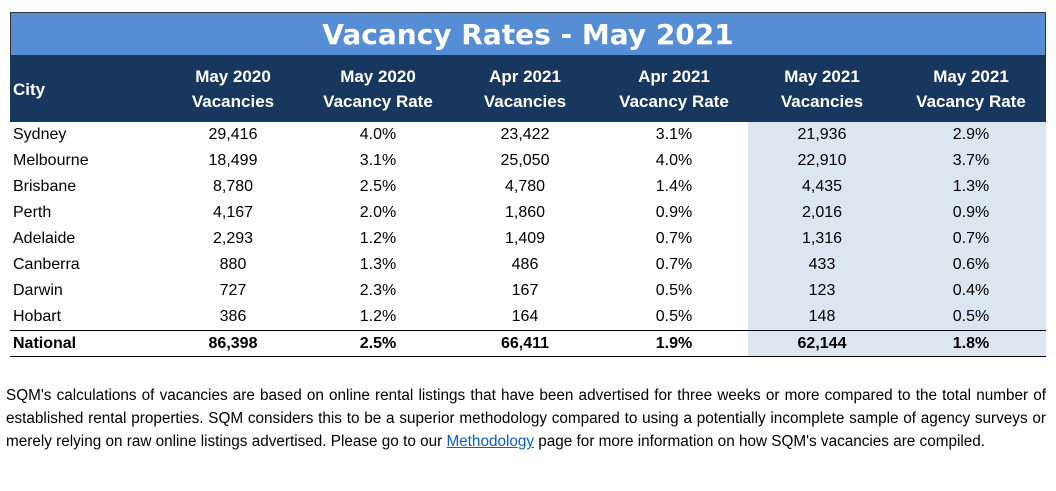 Image resolution: width=1056 pixels, height=491 pixels. Describe the element at coordinates (525, 89) in the screenshot. I see `header-cell: Apr 2021 Vacancies` at that location.